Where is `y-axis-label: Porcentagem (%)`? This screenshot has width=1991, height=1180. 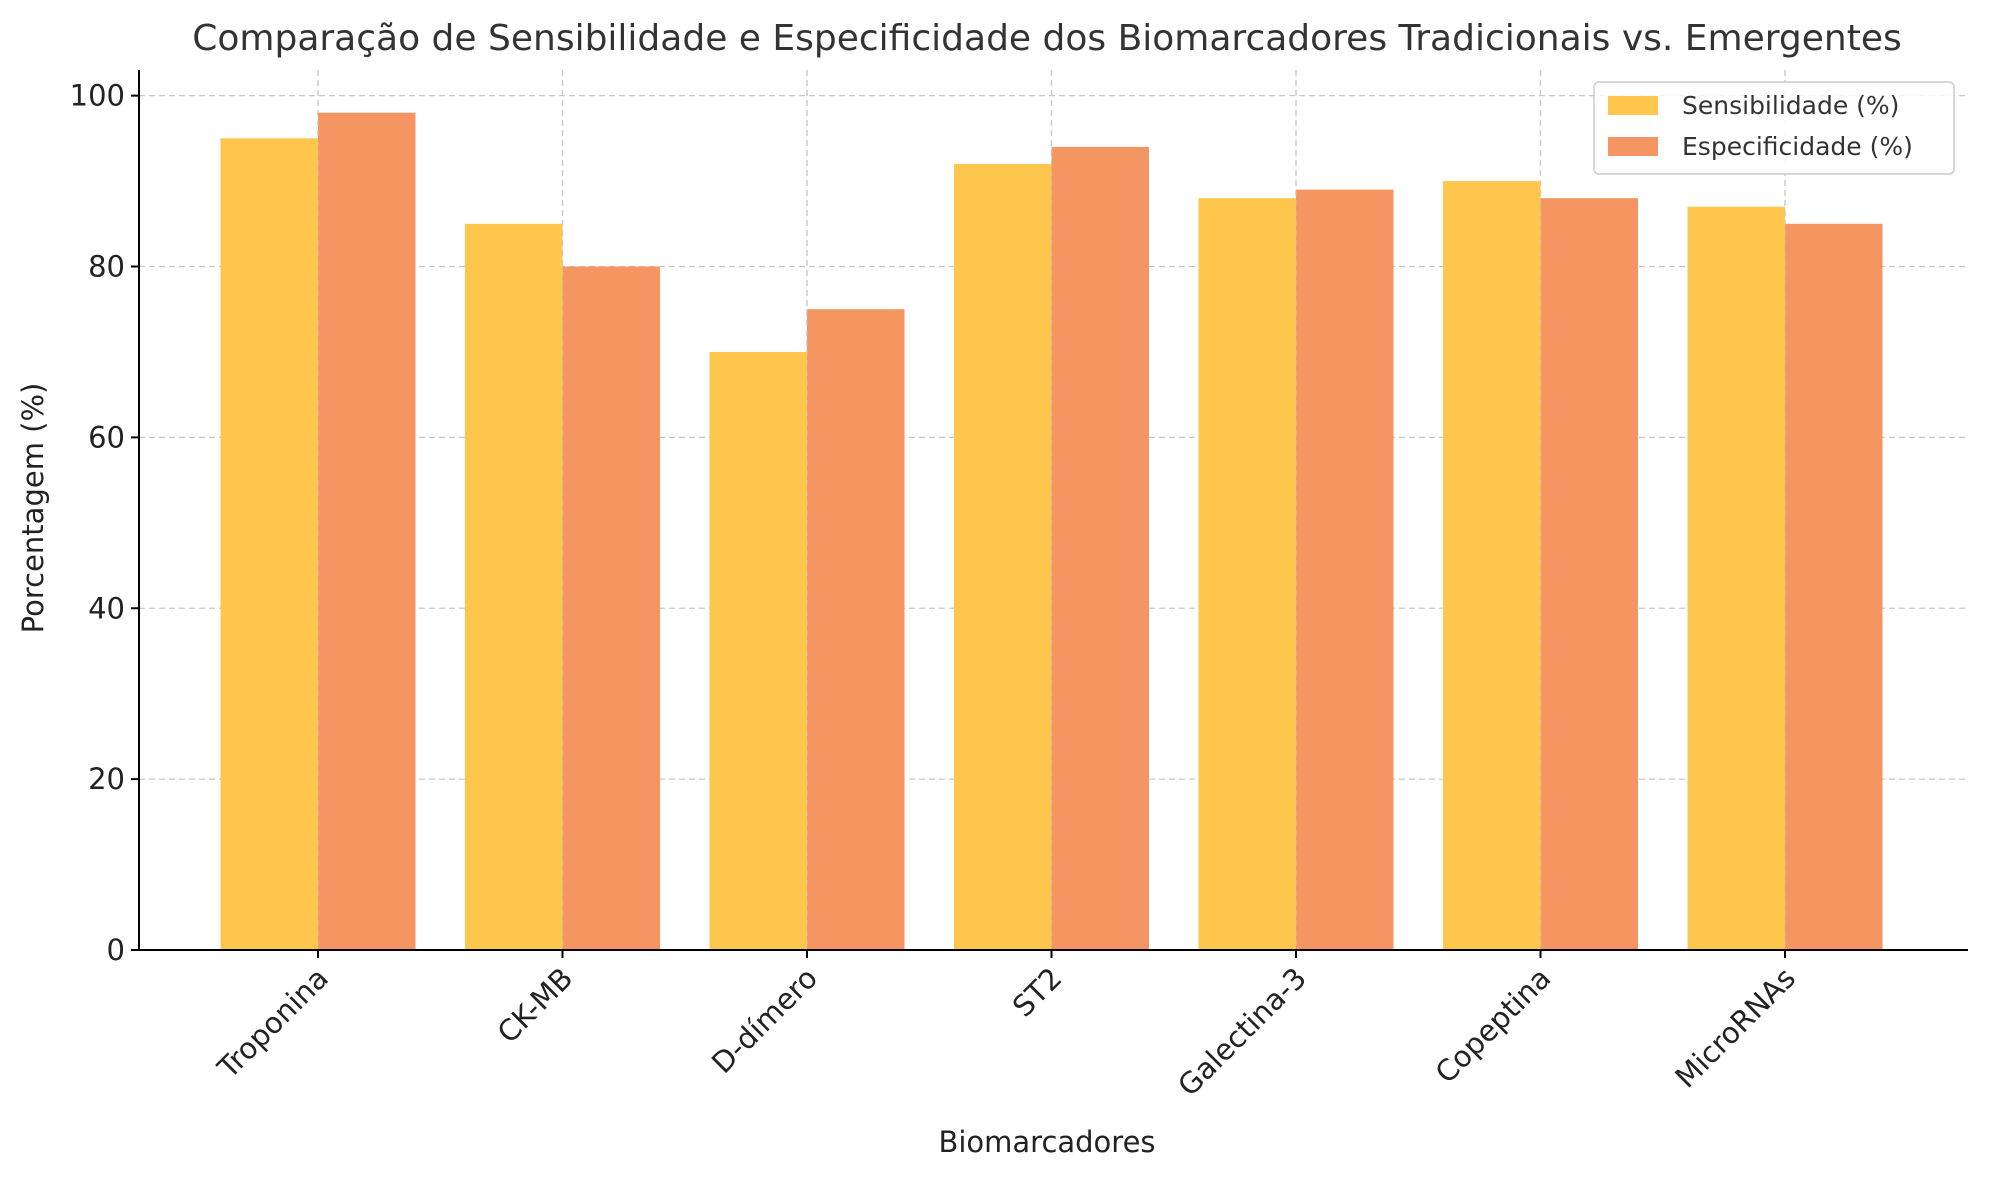
y-axis-label: Porcentagem (%) is located at coordinates (33, 508).